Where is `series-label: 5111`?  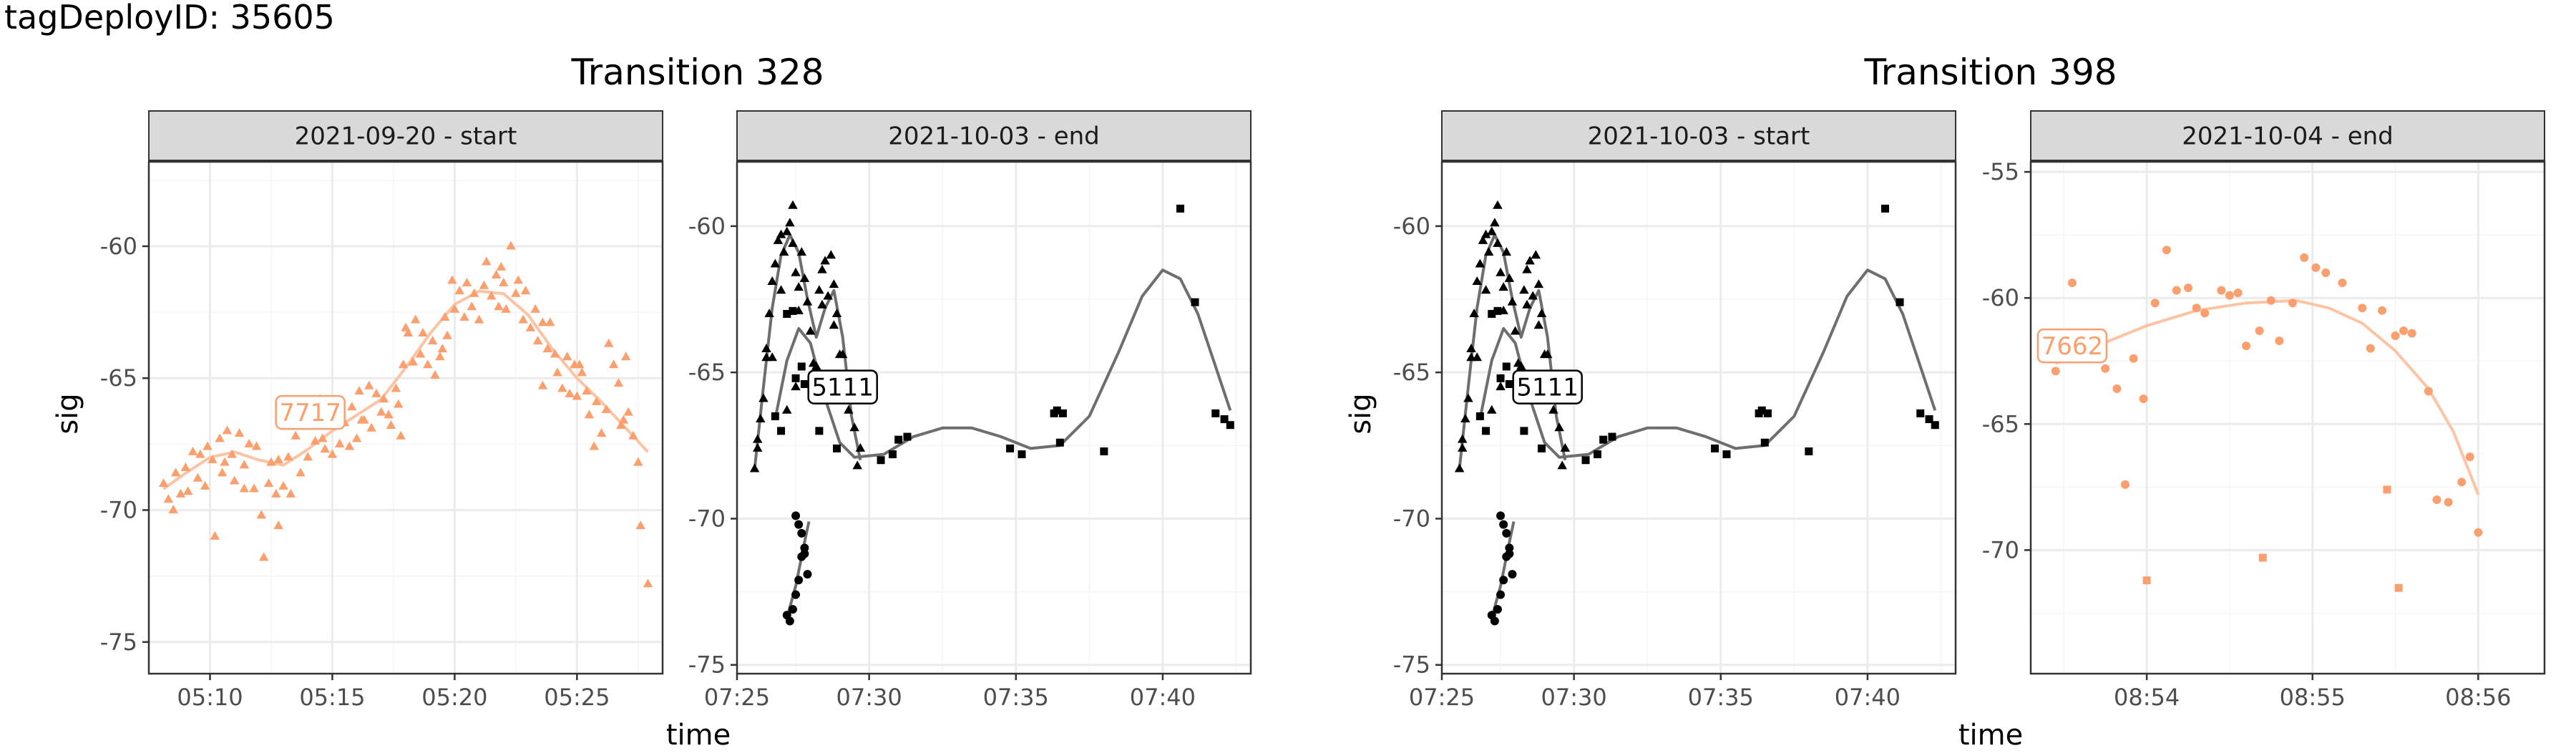 series-label: 5111 is located at coordinates (1547, 388).